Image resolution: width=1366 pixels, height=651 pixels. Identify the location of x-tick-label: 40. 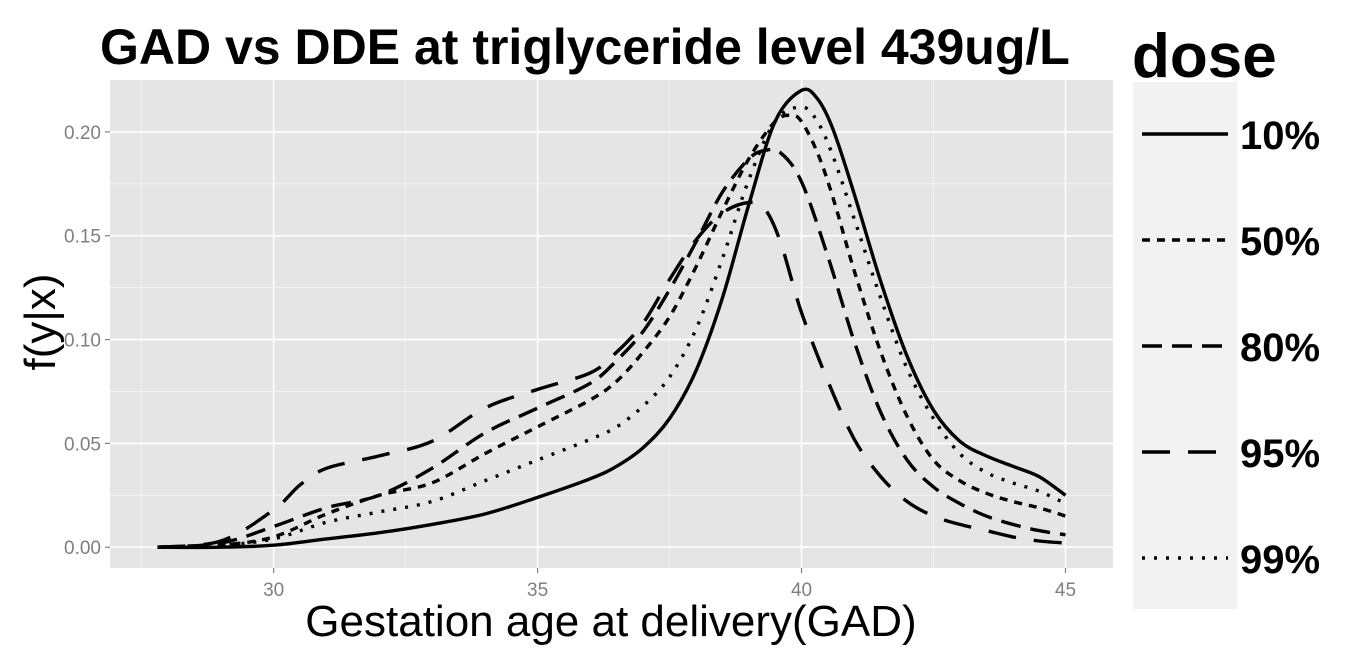
(801, 590).